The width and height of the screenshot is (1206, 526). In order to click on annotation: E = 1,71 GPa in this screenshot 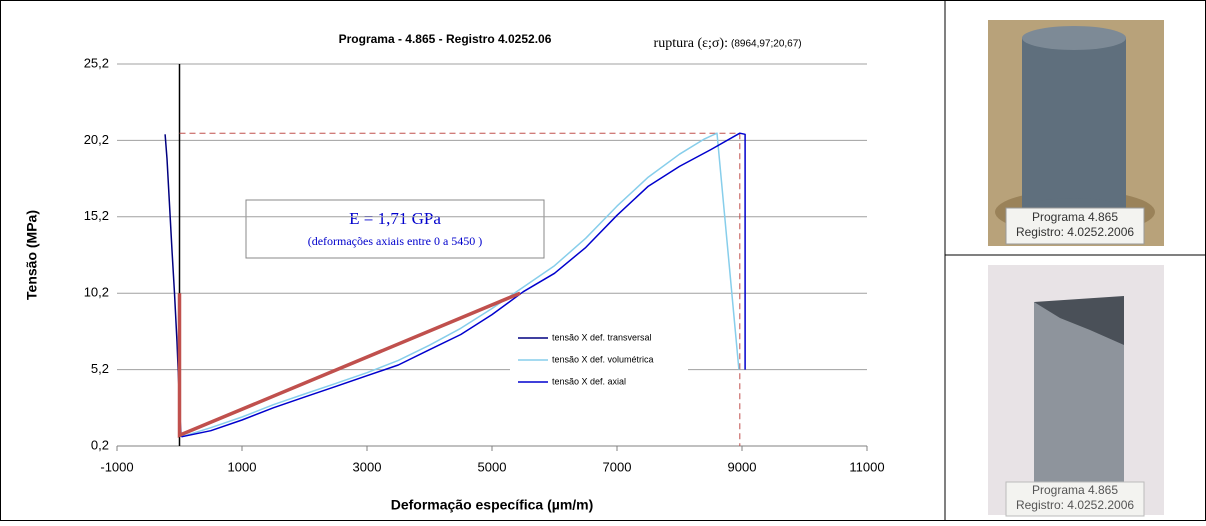, I will do `click(395, 218)`.